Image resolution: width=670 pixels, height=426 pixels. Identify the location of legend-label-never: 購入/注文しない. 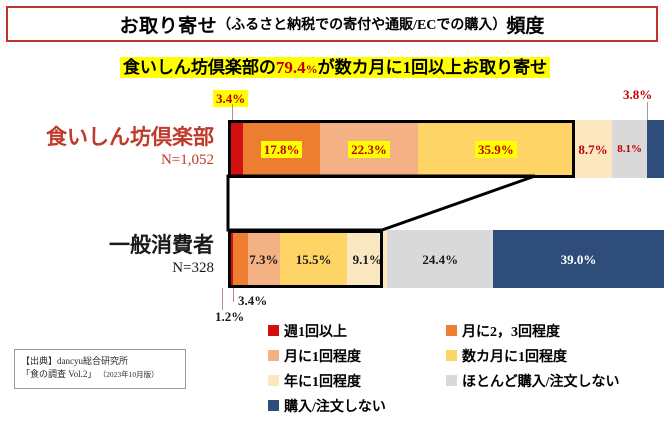
(335, 407).